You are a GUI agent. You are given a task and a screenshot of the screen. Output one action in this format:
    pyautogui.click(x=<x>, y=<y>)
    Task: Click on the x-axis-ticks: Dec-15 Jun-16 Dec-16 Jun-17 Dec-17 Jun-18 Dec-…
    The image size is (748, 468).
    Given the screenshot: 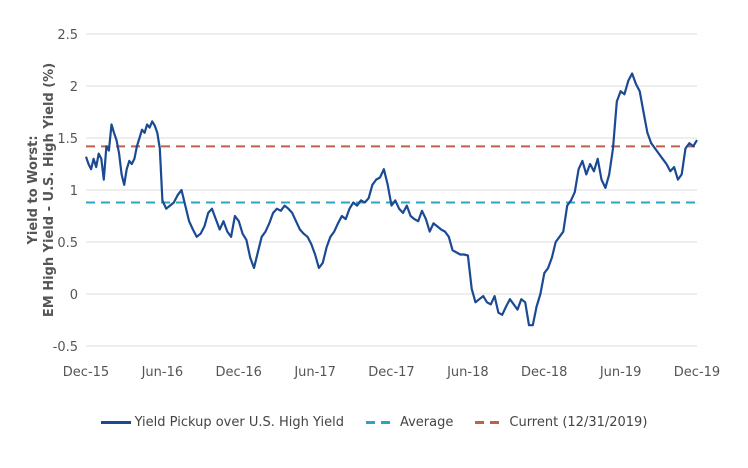 What is the action you would take?
    pyautogui.click(x=391, y=372)
    